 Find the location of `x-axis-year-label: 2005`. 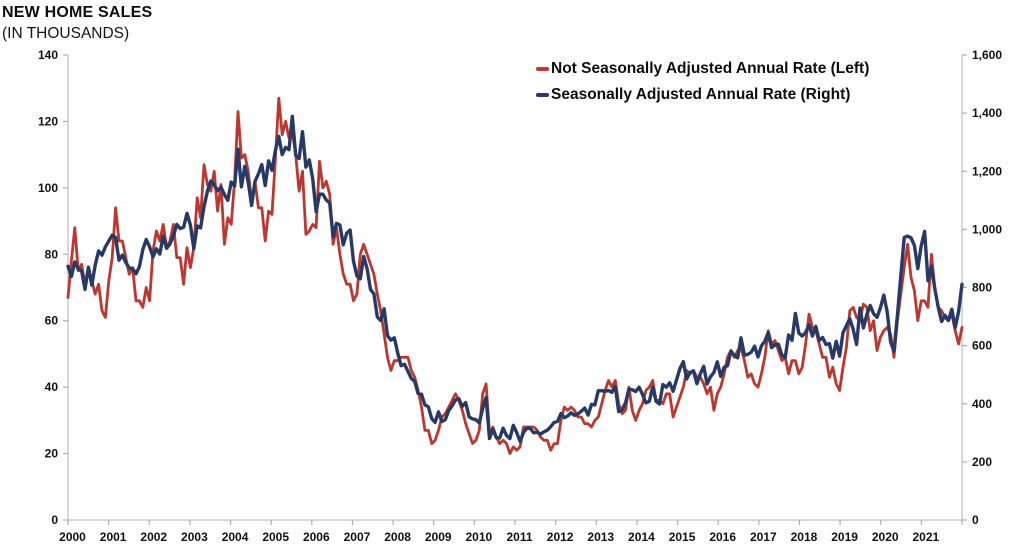

x-axis-year-label: 2005 is located at coordinates (275, 537).